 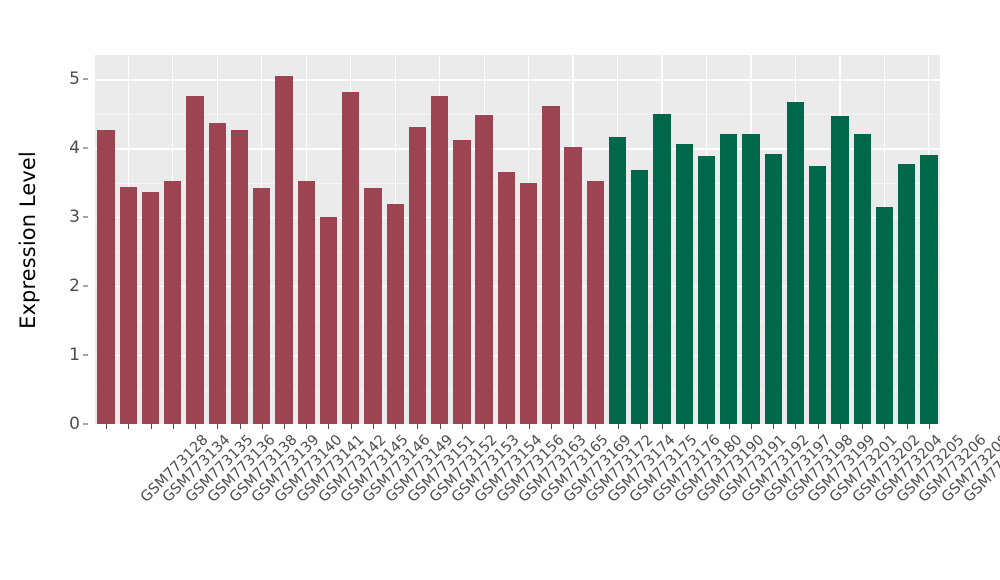 What do you see at coordinates (74, 148) in the screenshot?
I see `y-axis-tick-label: 4` at bounding box center [74, 148].